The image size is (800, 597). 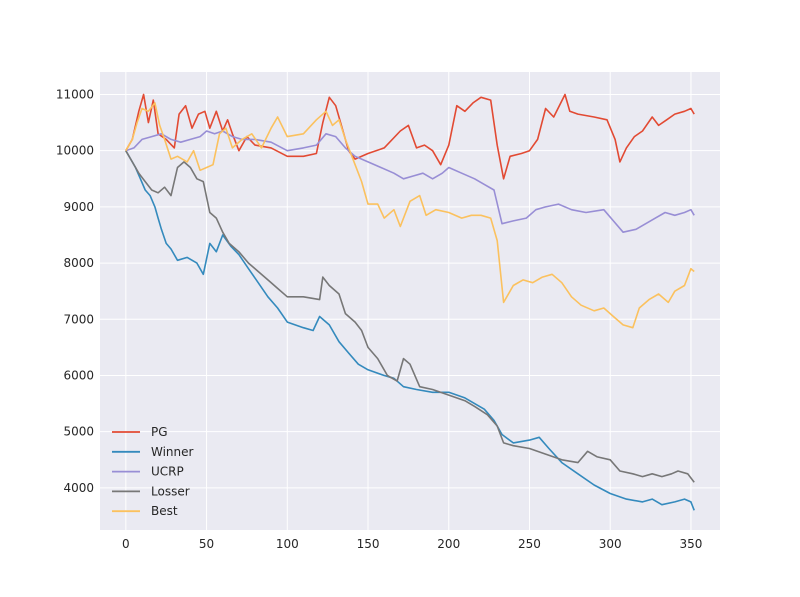 What do you see at coordinates (78, 207) in the screenshot?
I see `y-tick-label: 9000` at bounding box center [78, 207].